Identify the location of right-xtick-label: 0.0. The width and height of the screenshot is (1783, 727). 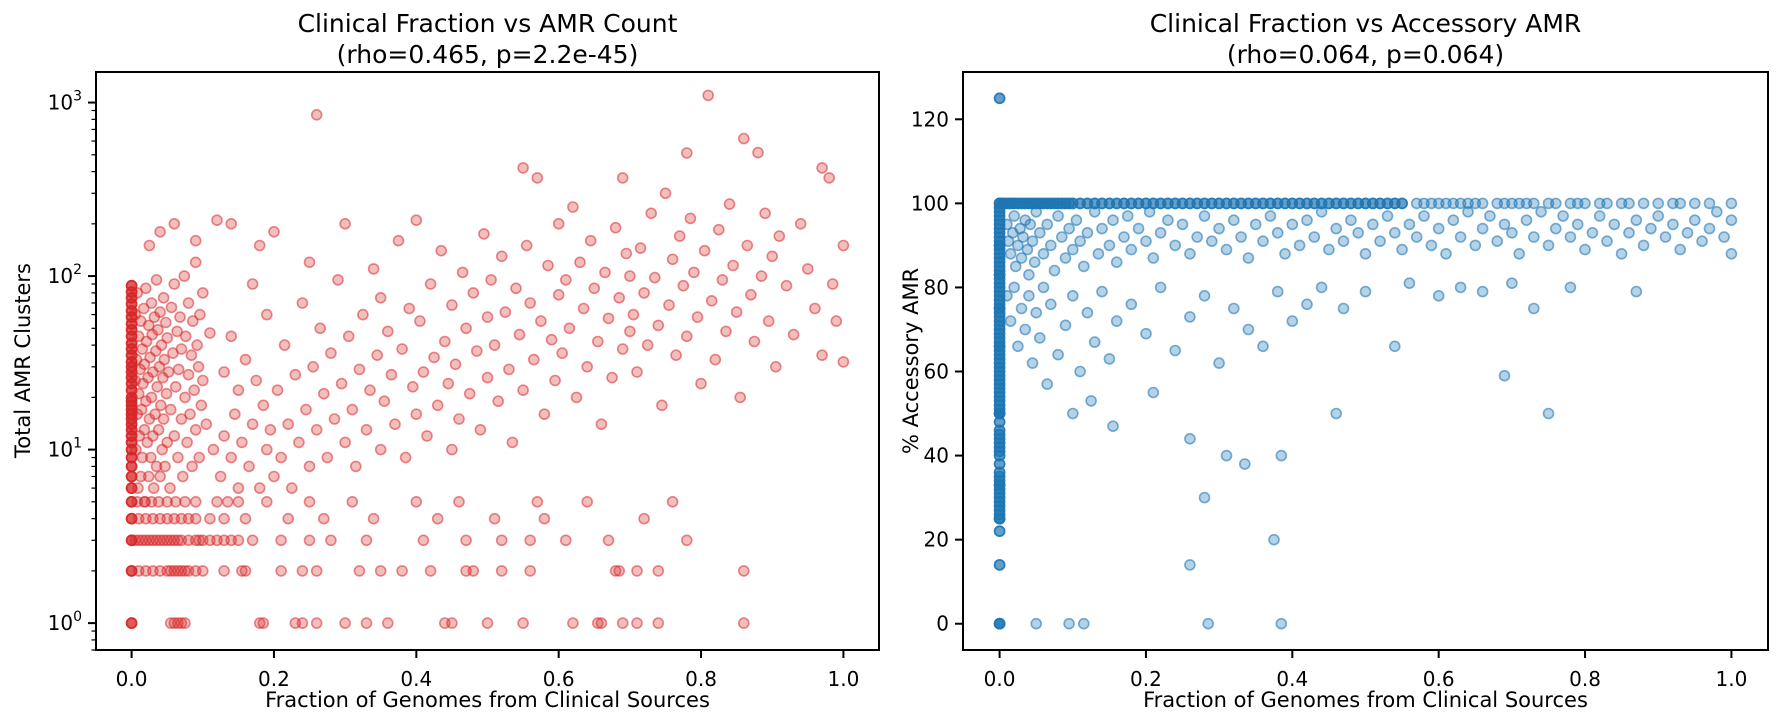
(1000, 679).